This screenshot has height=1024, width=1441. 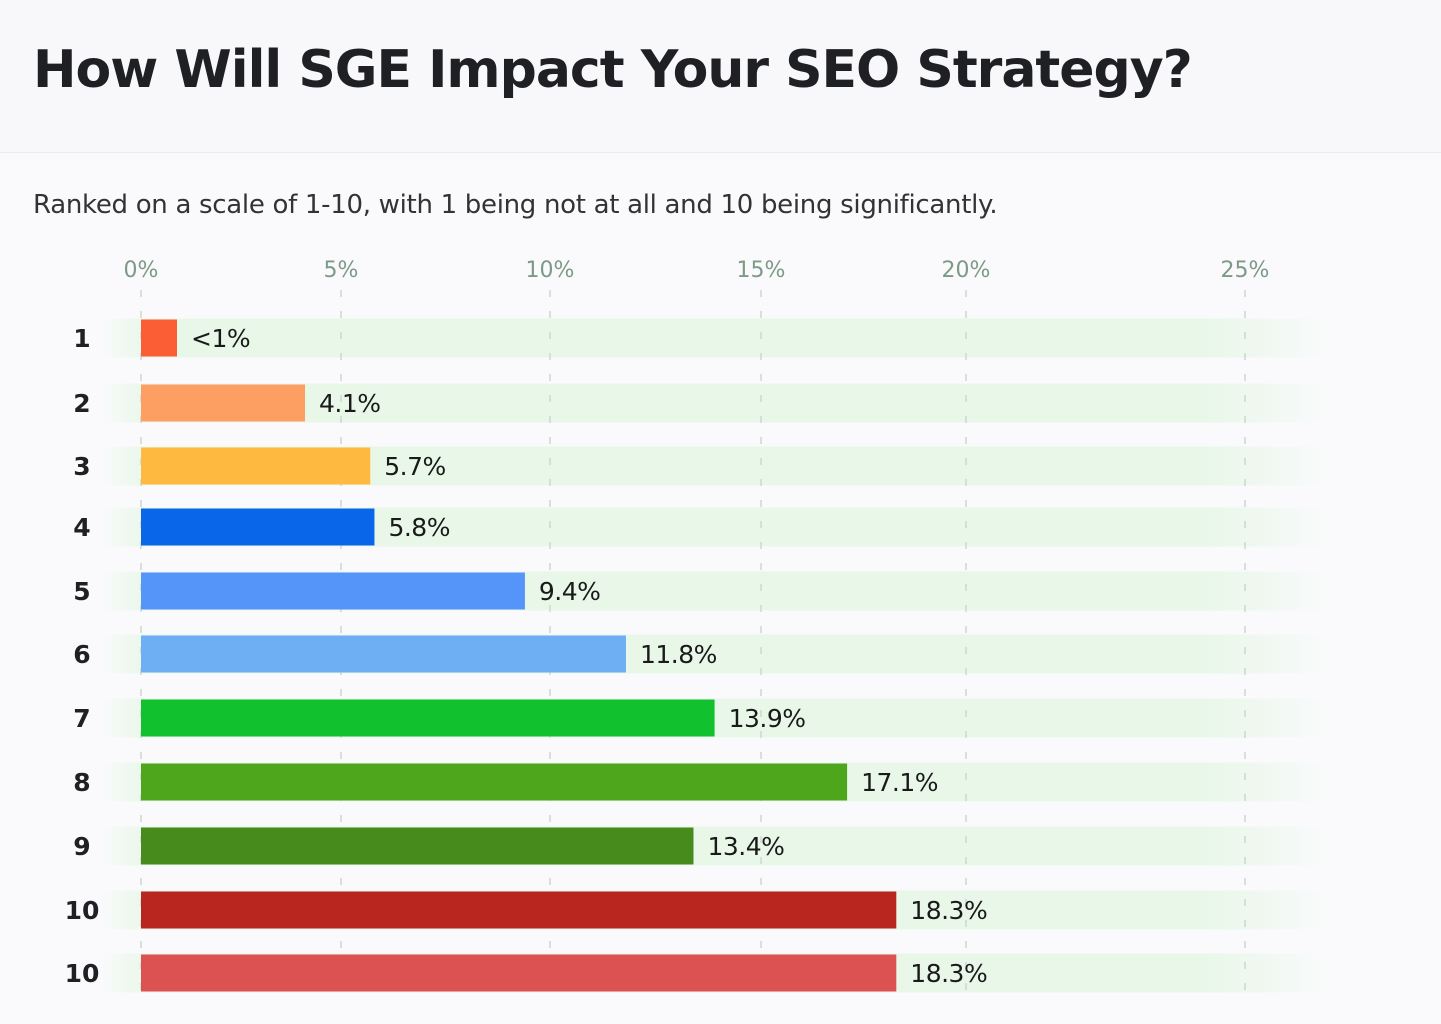 I want to click on x-tick-label: 0%, so click(x=141, y=270).